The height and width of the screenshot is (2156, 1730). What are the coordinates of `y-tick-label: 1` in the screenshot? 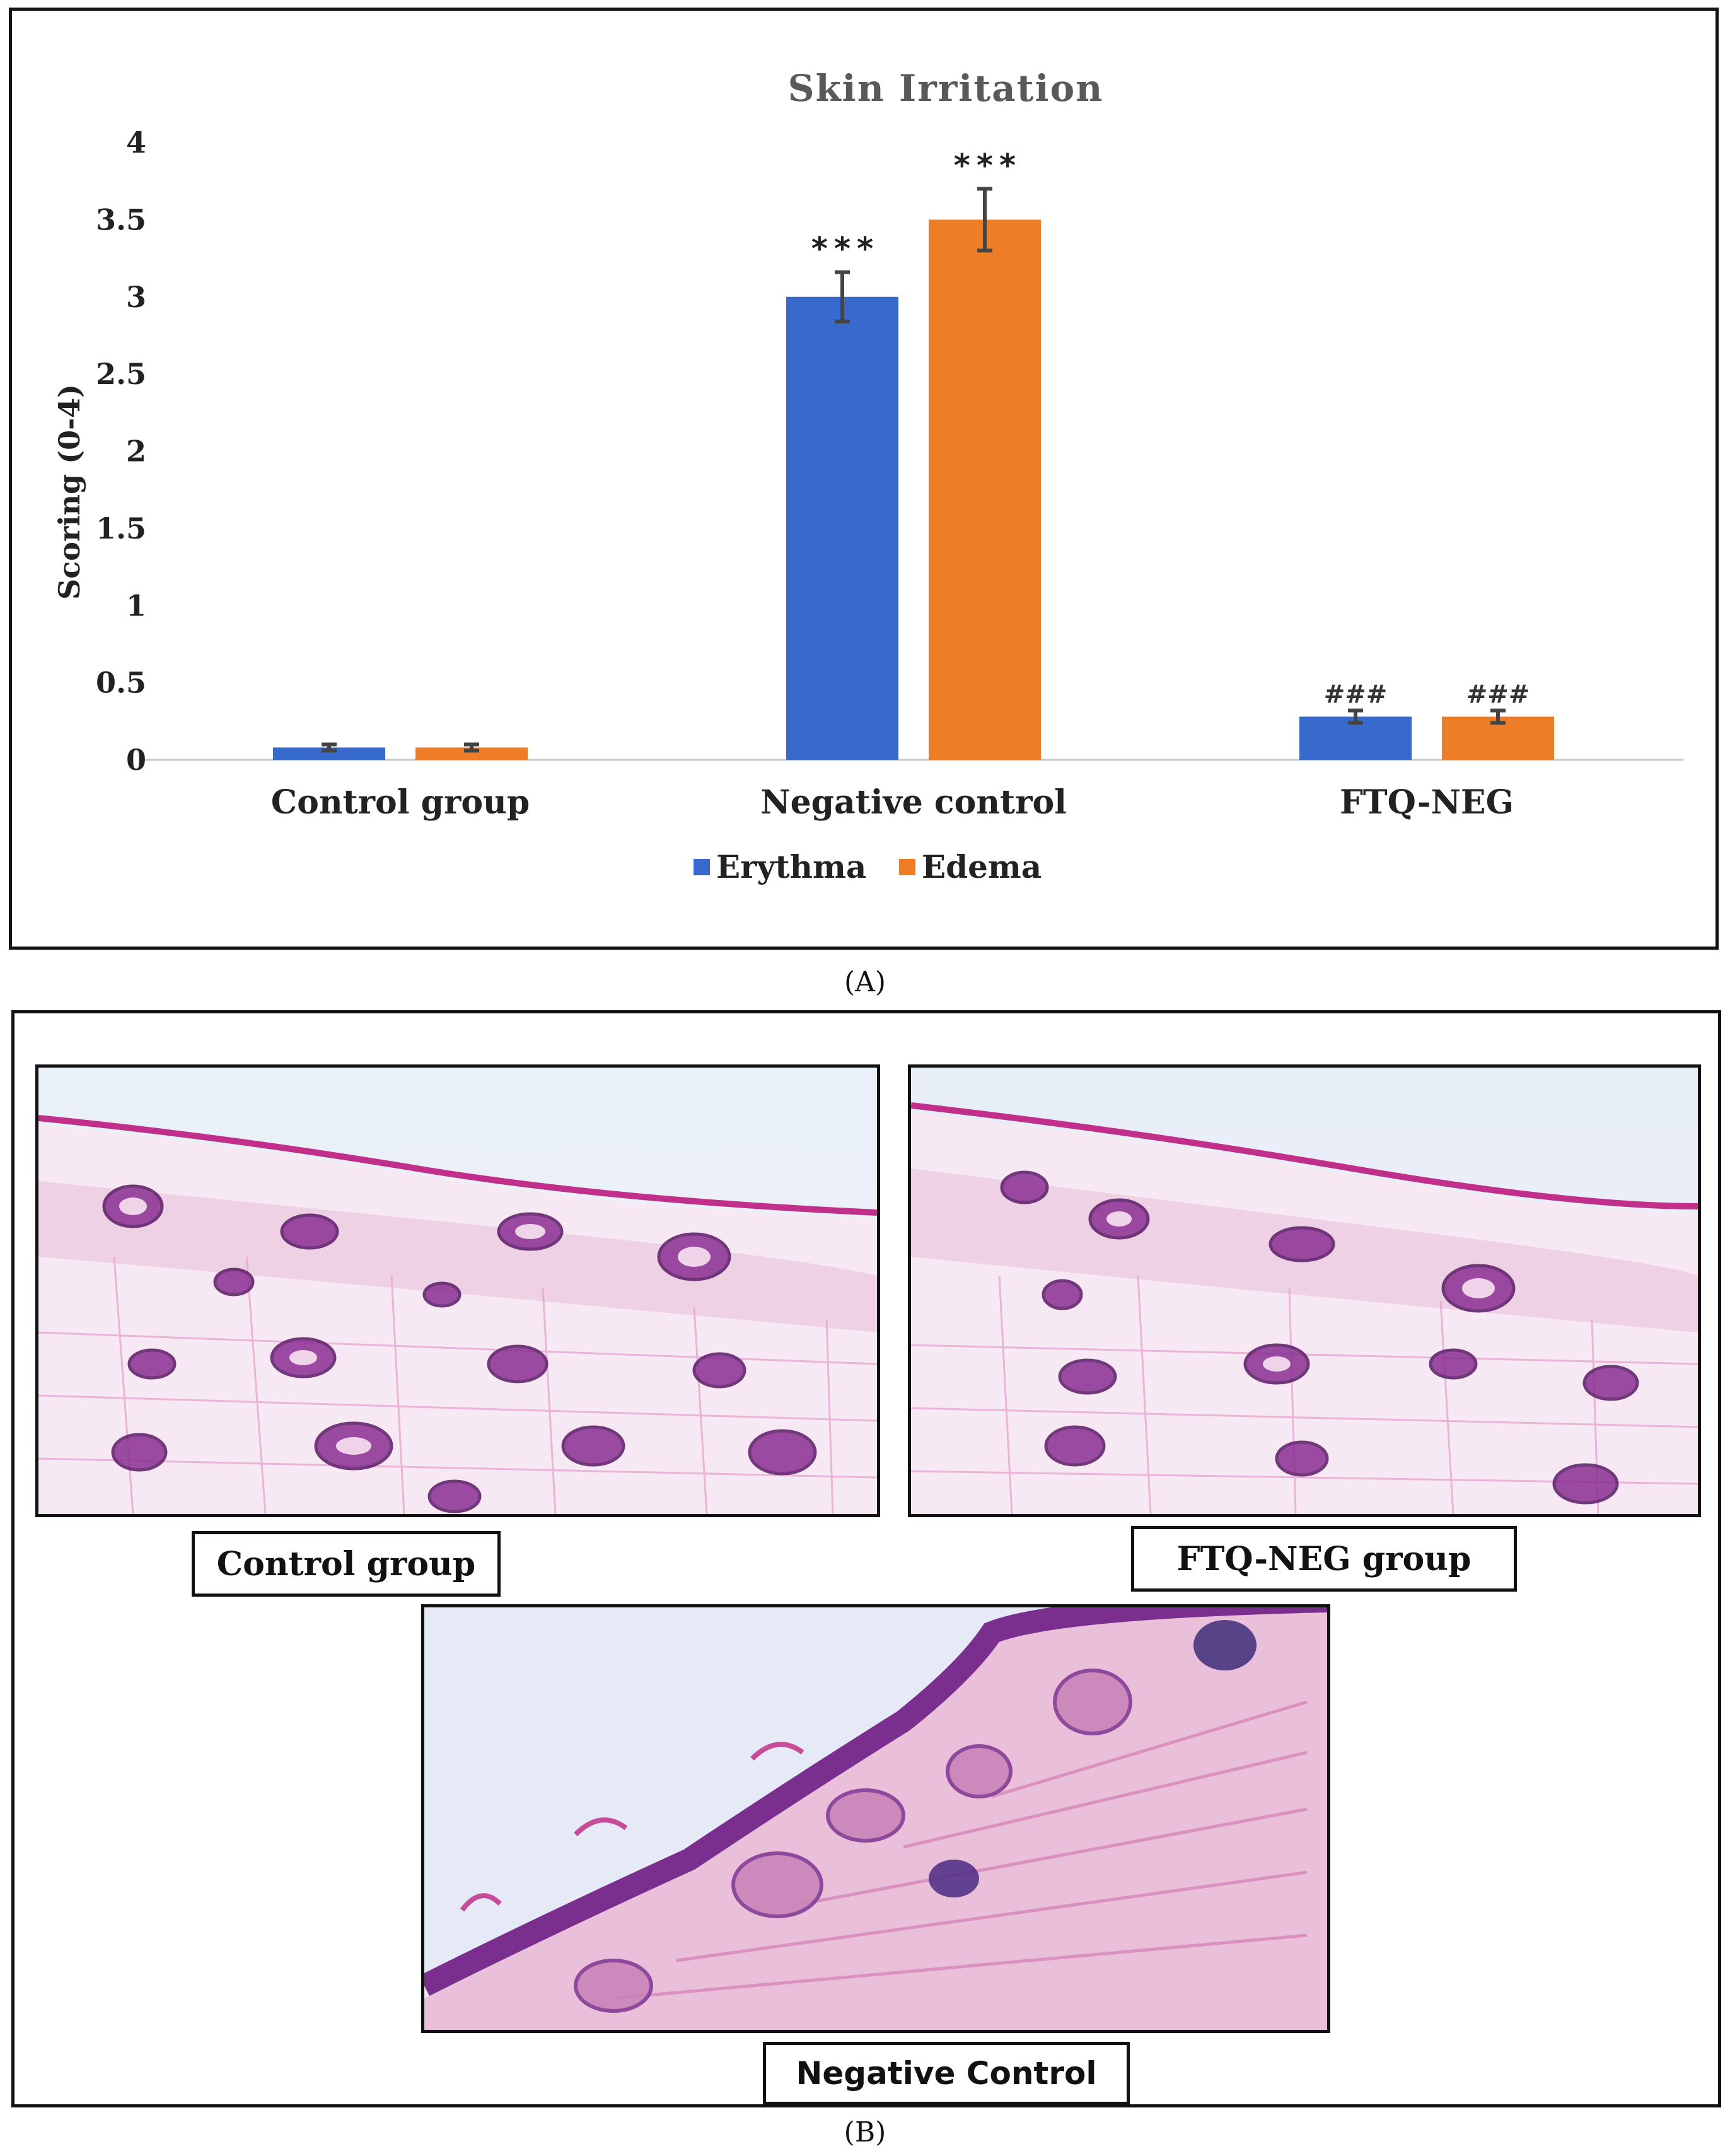 It's located at (136, 605).